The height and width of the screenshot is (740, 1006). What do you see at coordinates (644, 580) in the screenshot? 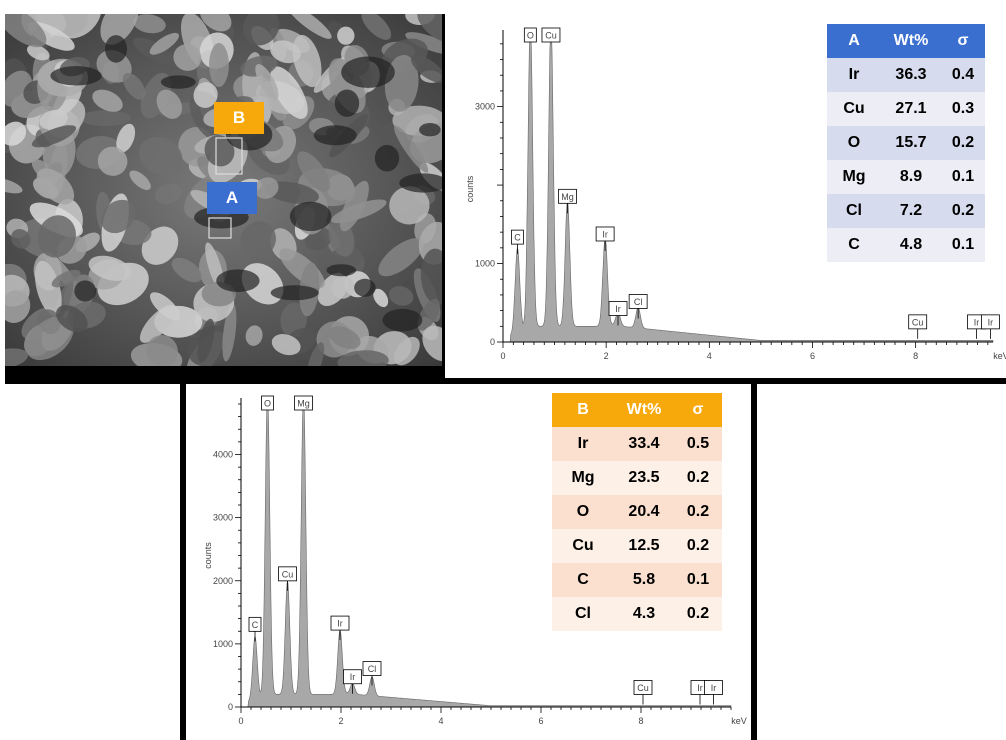
I see `wt-cell: 5.8` at bounding box center [644, 580].